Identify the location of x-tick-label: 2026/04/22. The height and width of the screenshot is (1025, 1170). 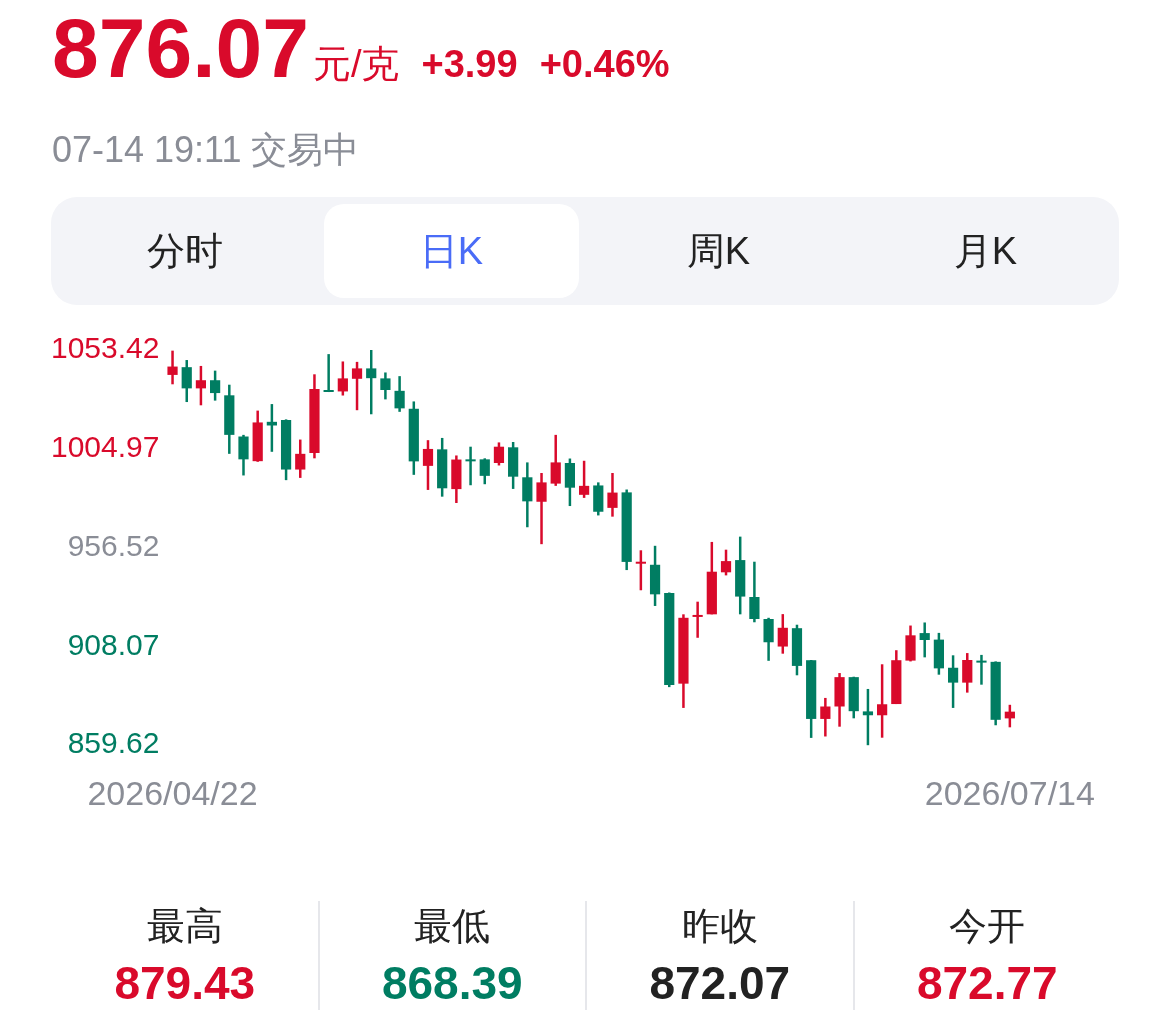
(172, 792).